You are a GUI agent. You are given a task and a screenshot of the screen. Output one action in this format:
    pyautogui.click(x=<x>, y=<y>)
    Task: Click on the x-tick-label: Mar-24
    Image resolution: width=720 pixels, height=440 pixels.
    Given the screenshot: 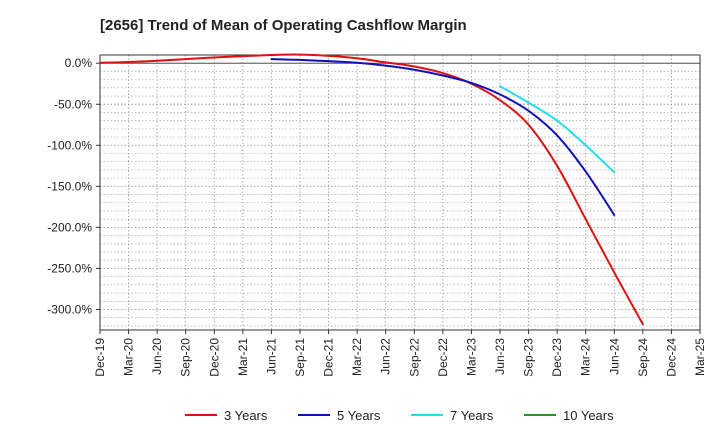 What is the action you would take?
    pyautogui.click(x=586, y=357)
    